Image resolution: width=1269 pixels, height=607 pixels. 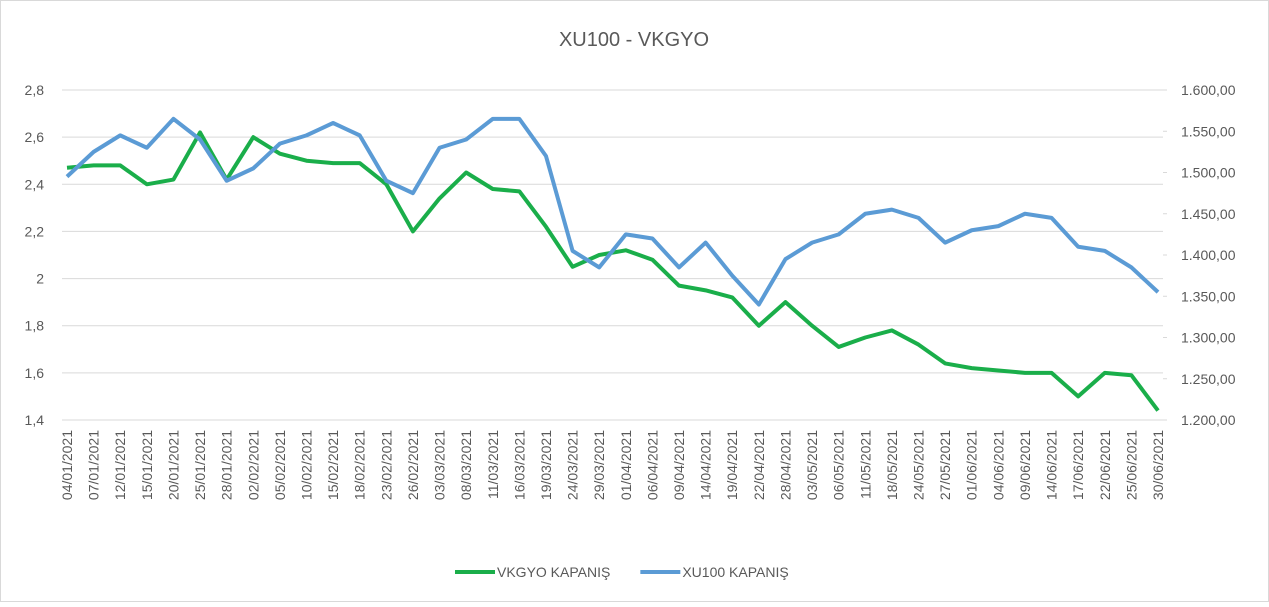 I want to click on x-tick-label: 16/03/2021, so click(x=519, y=465).